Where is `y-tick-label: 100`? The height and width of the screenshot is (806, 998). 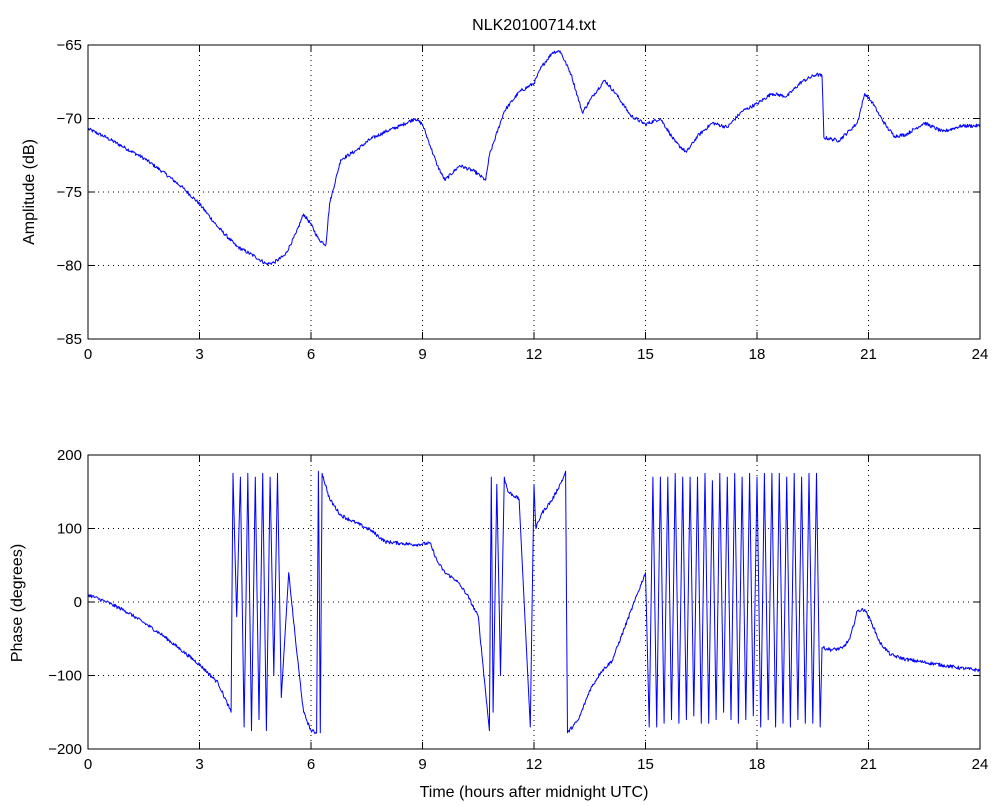
y-tick-label: 100 is located at coordinates (69, 529).